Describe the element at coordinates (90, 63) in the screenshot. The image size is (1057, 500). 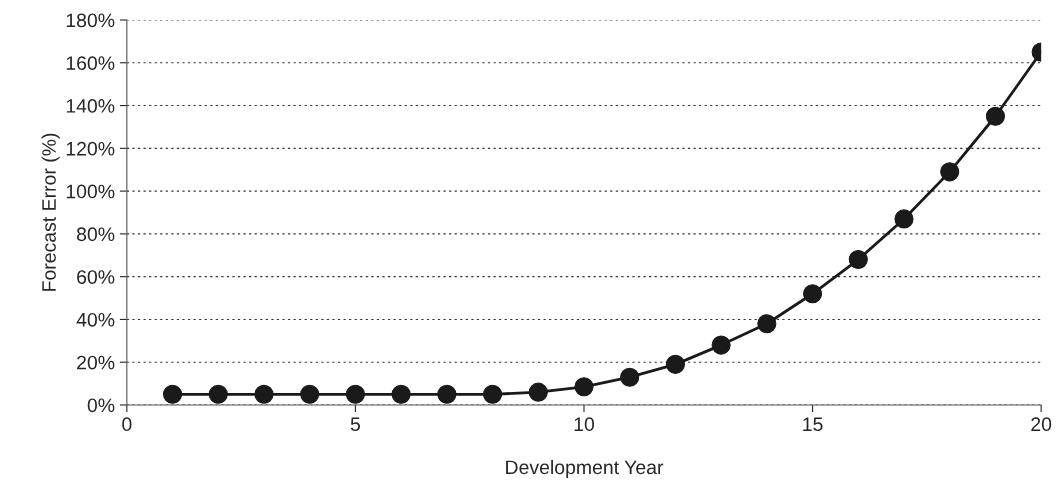
I see `y-tick-label: 160%` at that location.